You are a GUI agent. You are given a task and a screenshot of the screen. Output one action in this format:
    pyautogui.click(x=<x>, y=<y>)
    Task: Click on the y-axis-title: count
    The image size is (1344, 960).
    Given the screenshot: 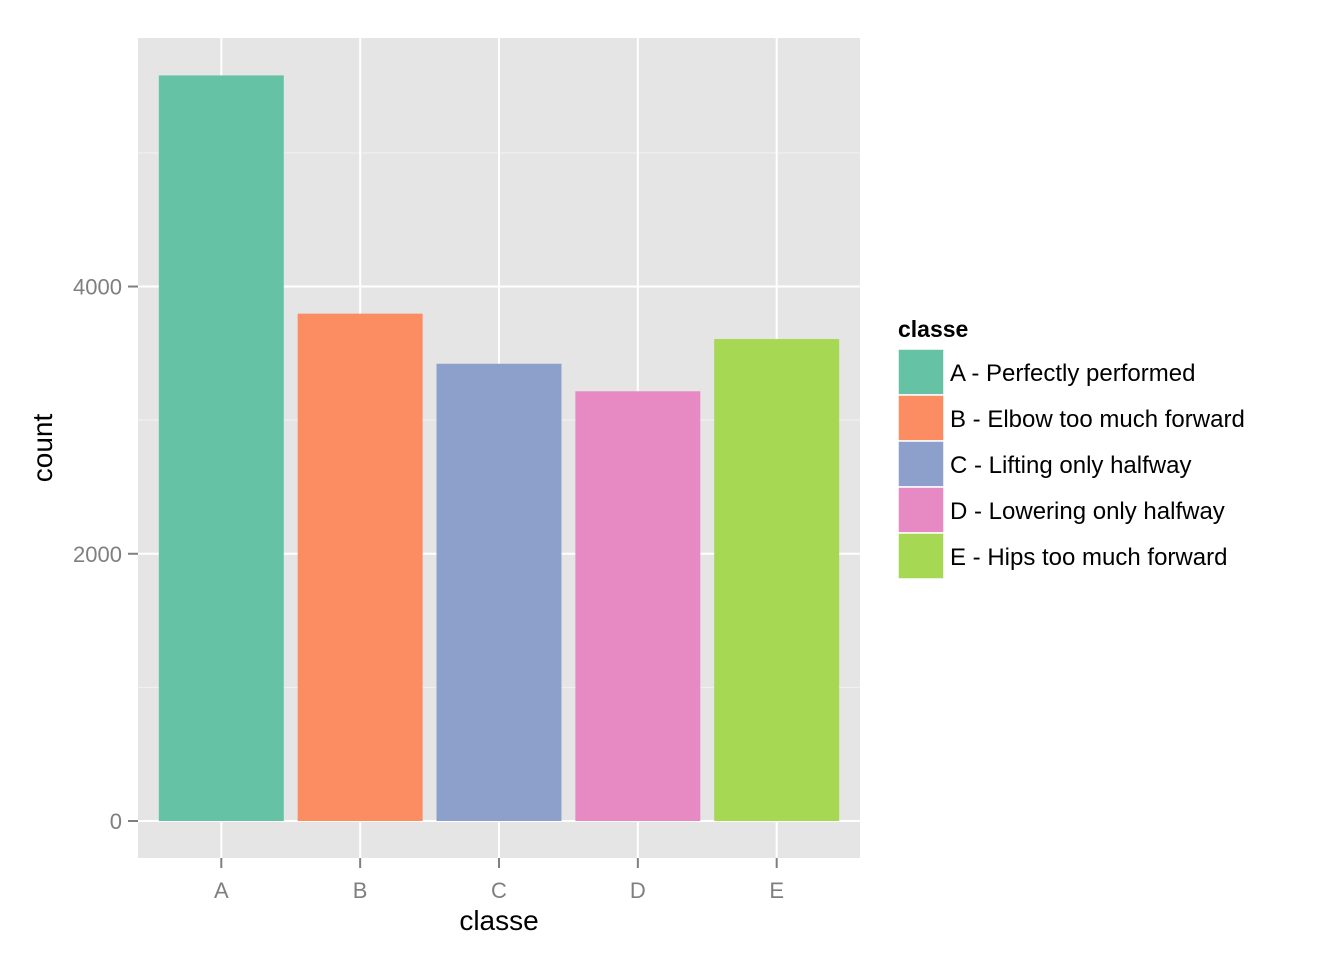 What is the action you would take?
    pyautogui.click(x=42, y=448)
    